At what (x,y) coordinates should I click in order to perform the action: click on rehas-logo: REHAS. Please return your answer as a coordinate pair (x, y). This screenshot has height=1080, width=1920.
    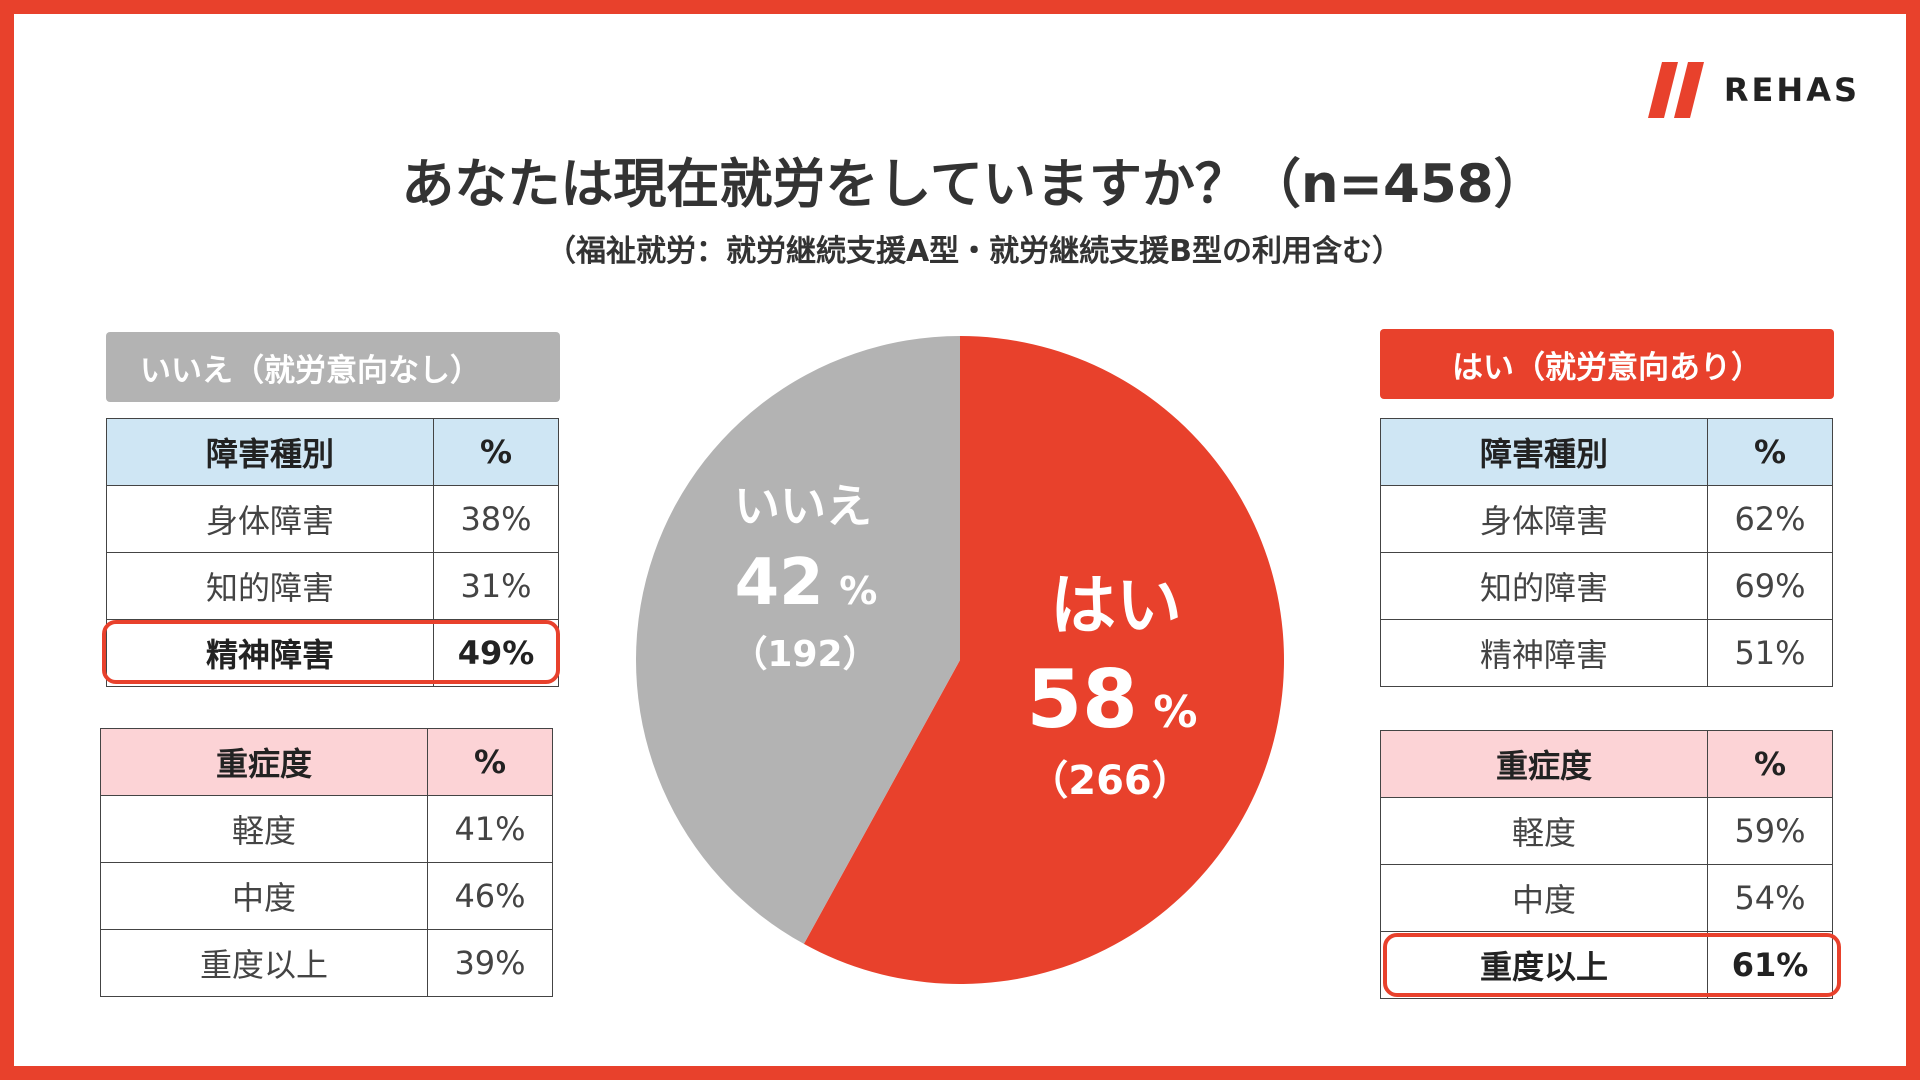
    Looking at the image, I should click on (1753, 90).